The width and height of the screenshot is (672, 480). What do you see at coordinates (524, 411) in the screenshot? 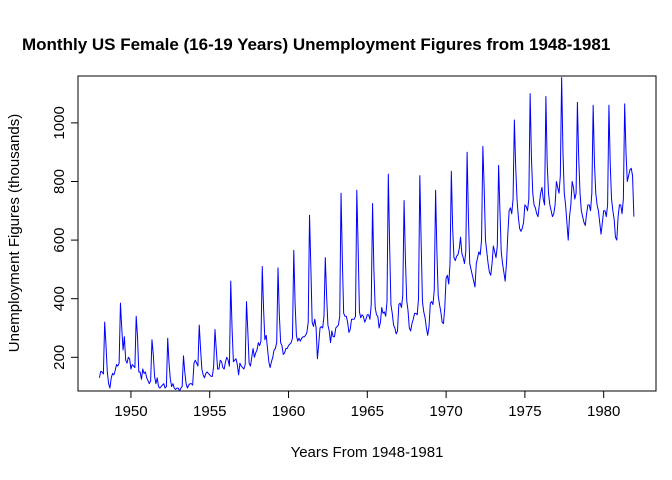
I see `x-tick-label: 1975` at bounding box center [524, 411].